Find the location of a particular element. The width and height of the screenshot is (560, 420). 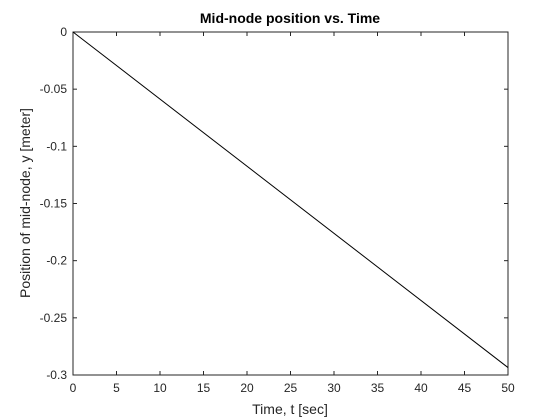

x-axis-label: Time, t [sec] is located at coordinates (290, 409).